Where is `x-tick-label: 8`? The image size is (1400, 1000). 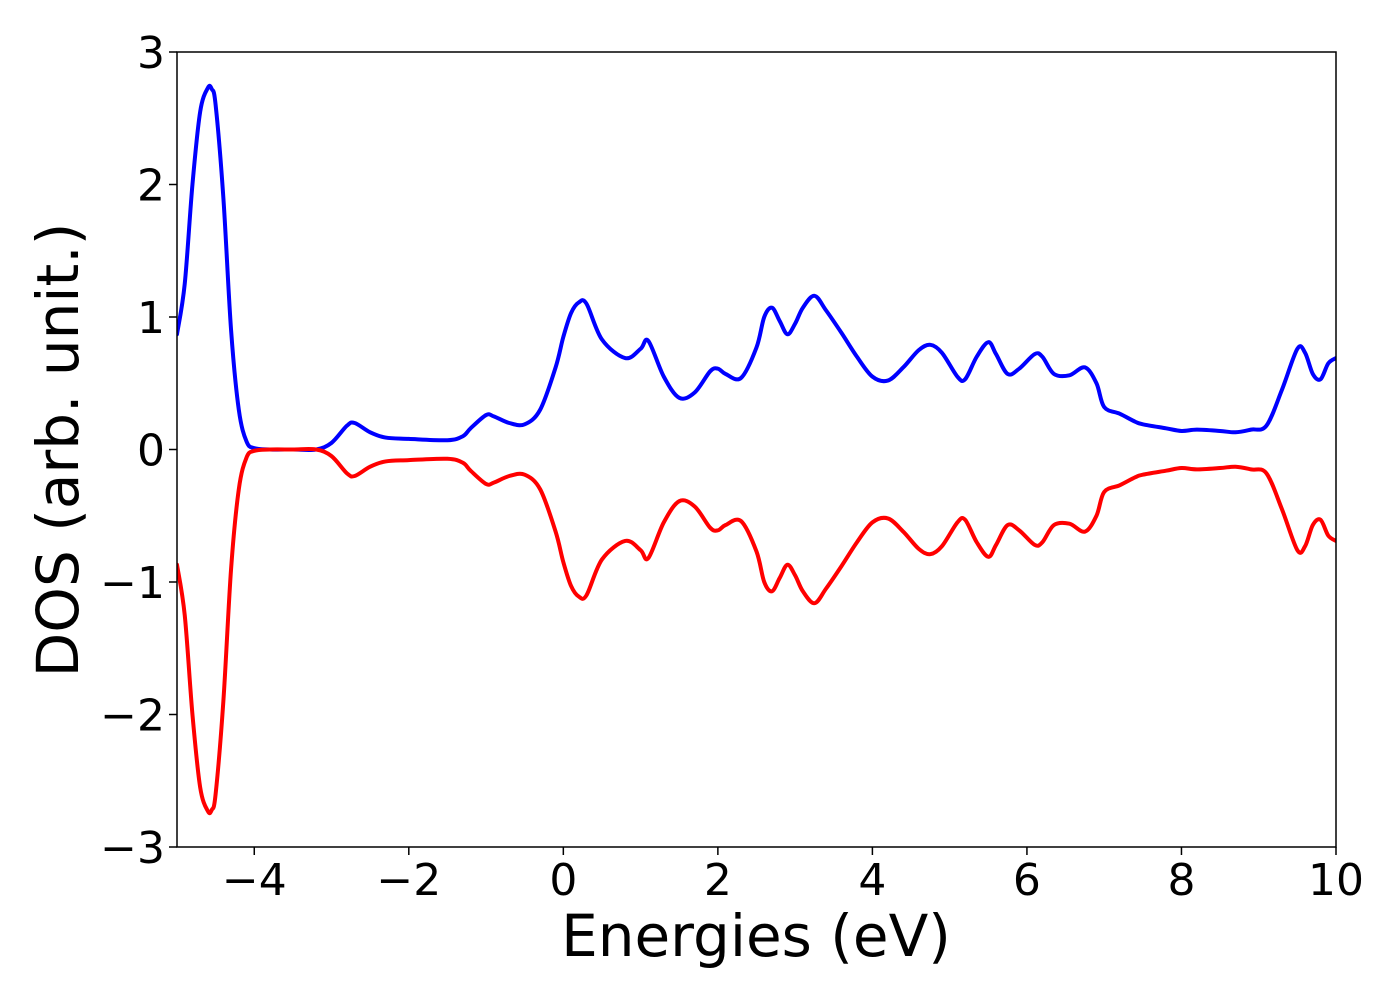
x-tick-label: 8 is located at coordinates (1181, 880).